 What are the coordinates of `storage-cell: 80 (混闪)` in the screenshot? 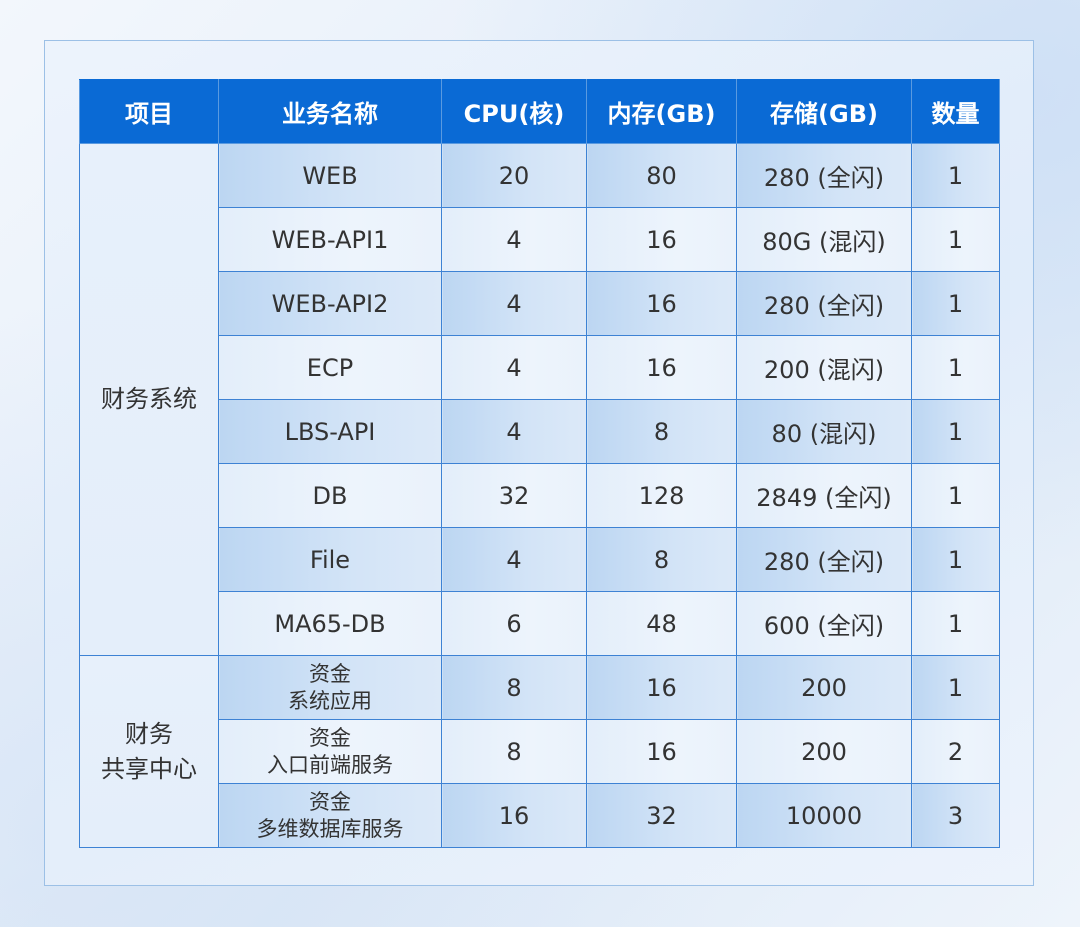 It's located at (824, 431).